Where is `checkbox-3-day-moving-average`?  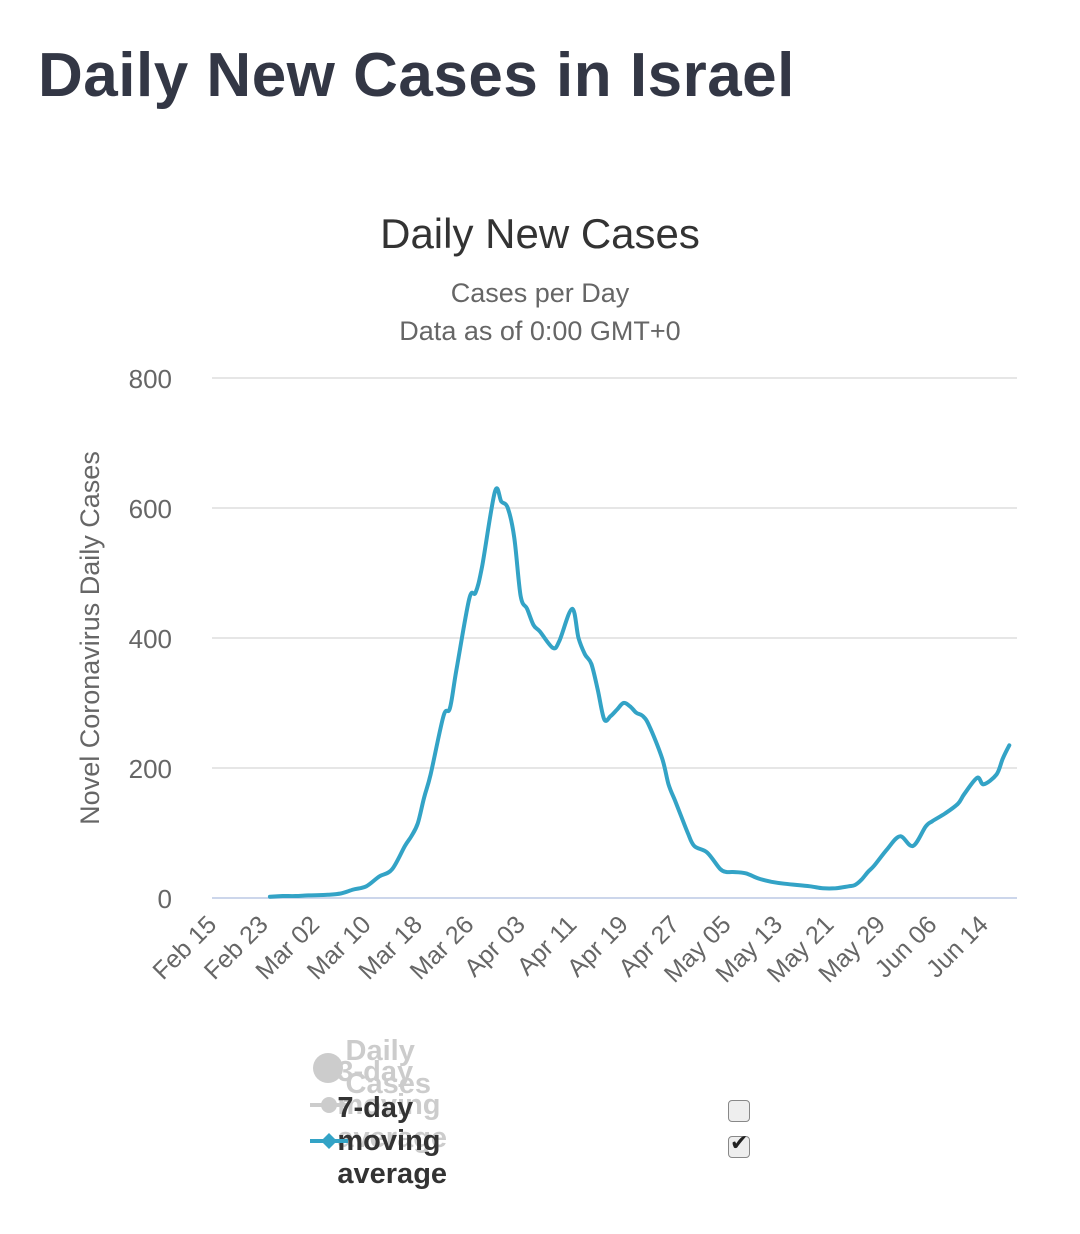
checkbox-3-day-moving-average is located at coordinates (739, 1111).